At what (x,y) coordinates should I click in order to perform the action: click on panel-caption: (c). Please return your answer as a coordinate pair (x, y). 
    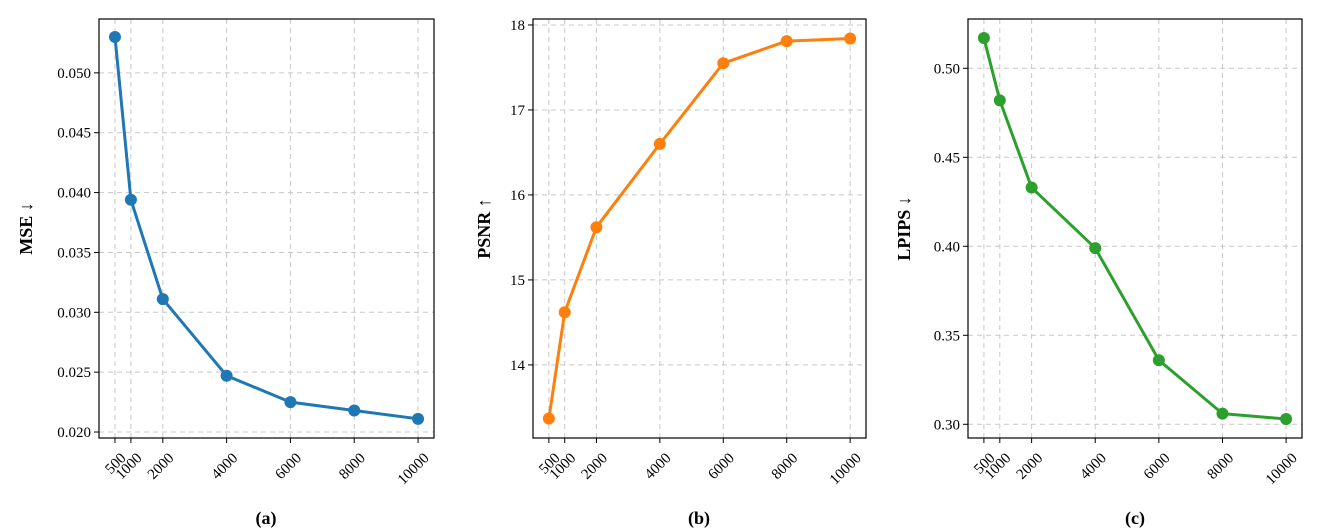
    Looking at the image, I should click on (1135, 518).